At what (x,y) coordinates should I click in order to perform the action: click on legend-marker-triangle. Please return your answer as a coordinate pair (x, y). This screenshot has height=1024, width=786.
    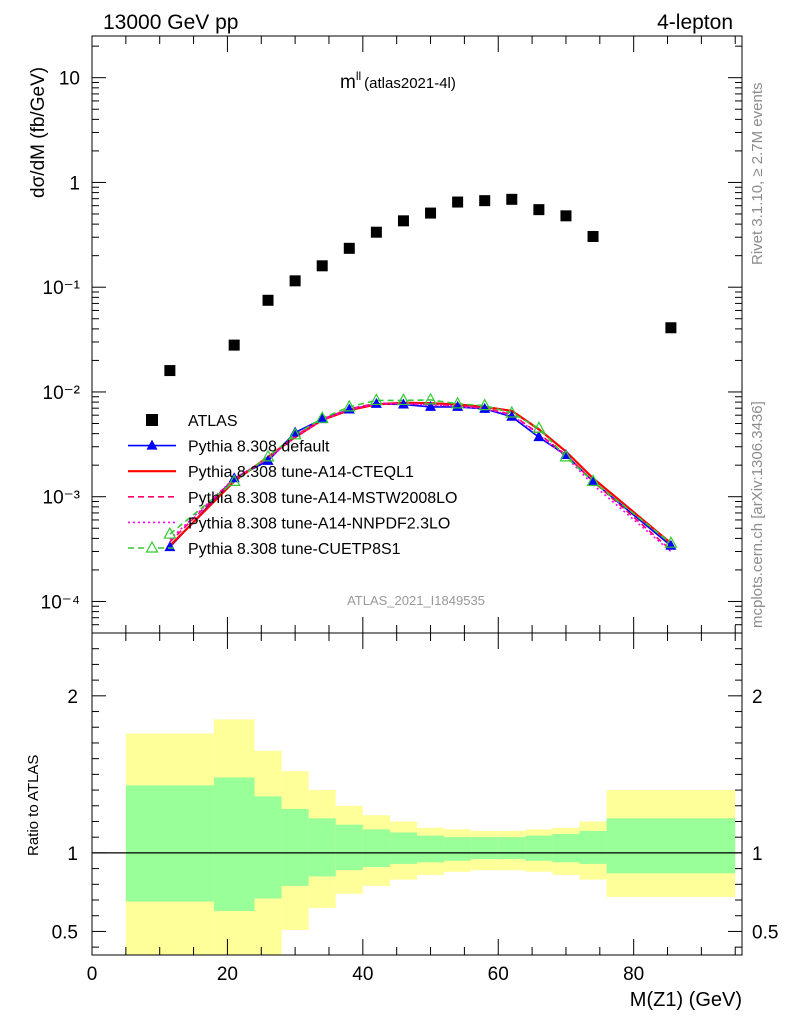
    Looking at the image, I should click on (152, 444).